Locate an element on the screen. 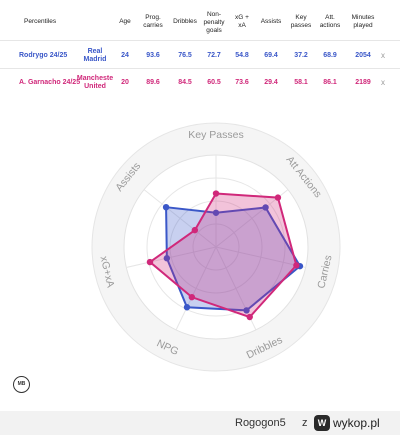 The height and width of the screenshot is (435, 400). header-minutes: Minutes played is located at coordinates (363, 21).